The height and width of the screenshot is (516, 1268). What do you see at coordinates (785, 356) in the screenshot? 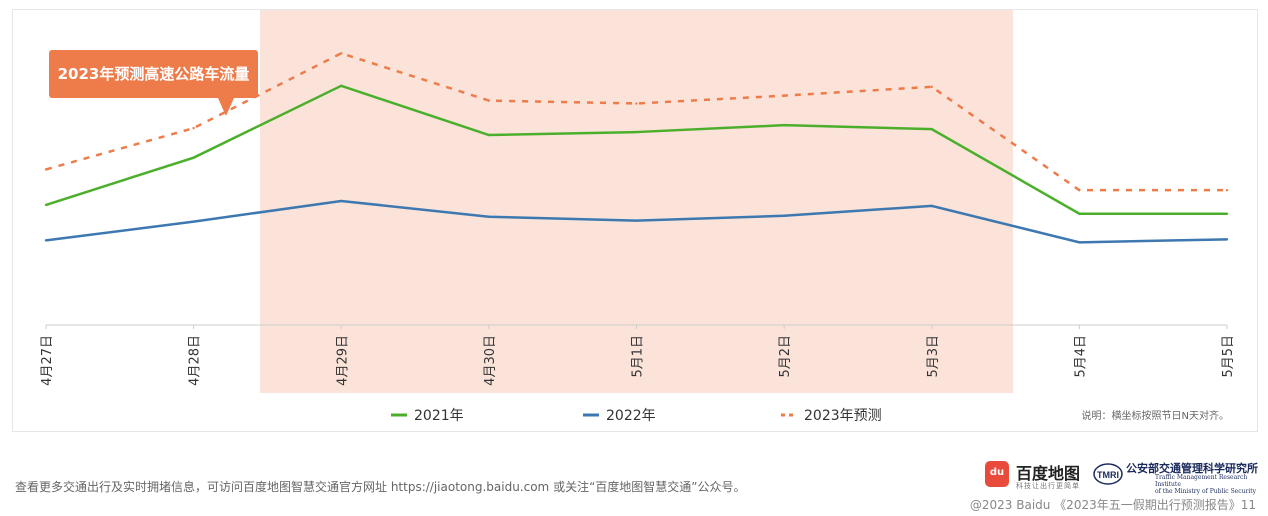
I see `x-tick-label: 5月2日` at bounding box center [785, 356].